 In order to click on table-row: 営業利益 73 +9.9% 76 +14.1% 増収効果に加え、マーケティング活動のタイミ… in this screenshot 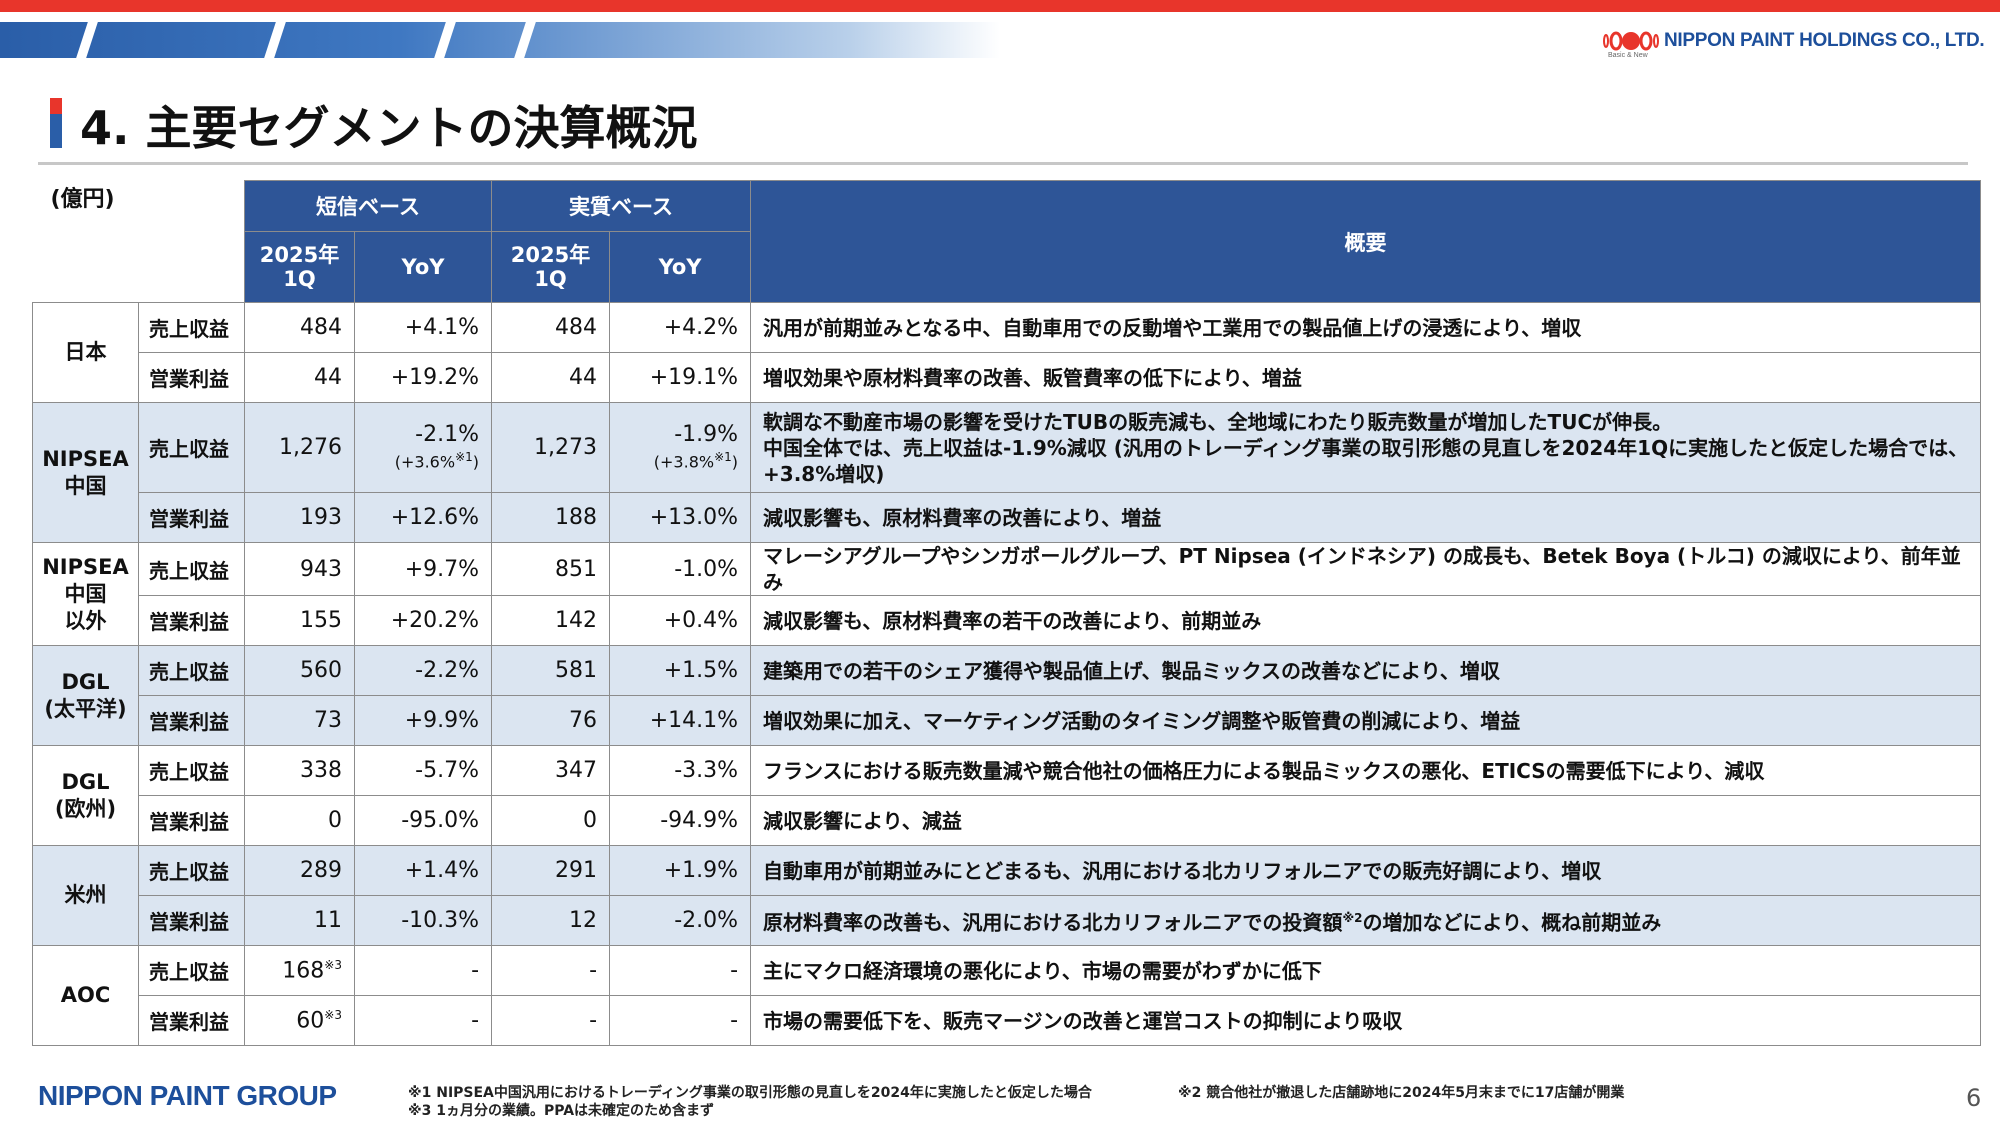, I will do `click(1007, 720)`.